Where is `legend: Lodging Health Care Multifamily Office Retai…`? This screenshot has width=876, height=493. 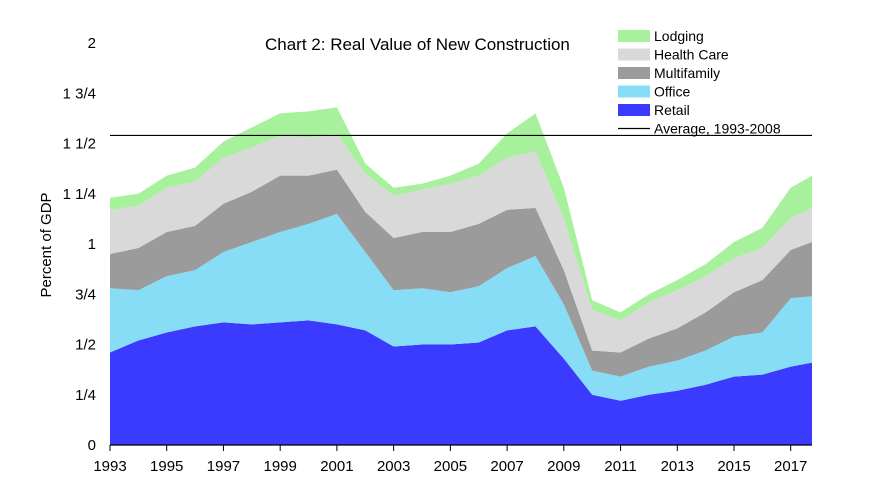
legend: Lodging Health Care Multifamily Office Retai… is located at coordinates (699, 82).